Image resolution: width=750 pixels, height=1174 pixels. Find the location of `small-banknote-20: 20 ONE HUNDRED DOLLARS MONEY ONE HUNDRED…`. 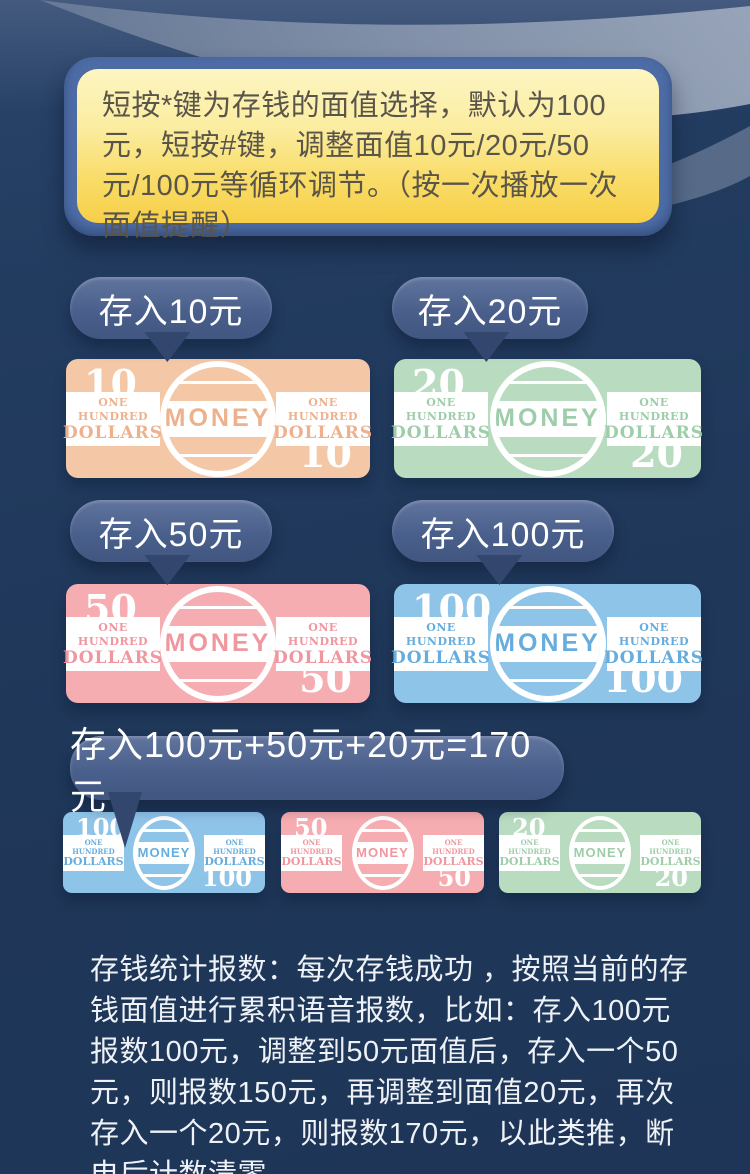

small-banknote-20: 20 ONE HUNDRED DOLLARS MONEY ONE HUNDRED… is located at coordinates (600, 852).